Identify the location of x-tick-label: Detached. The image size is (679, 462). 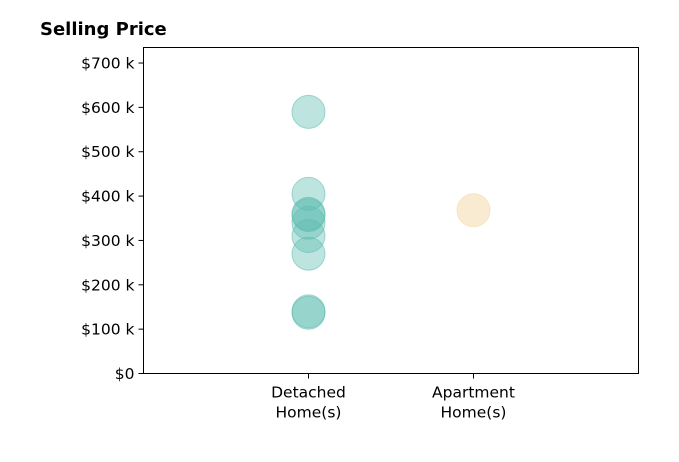
(308, 393).